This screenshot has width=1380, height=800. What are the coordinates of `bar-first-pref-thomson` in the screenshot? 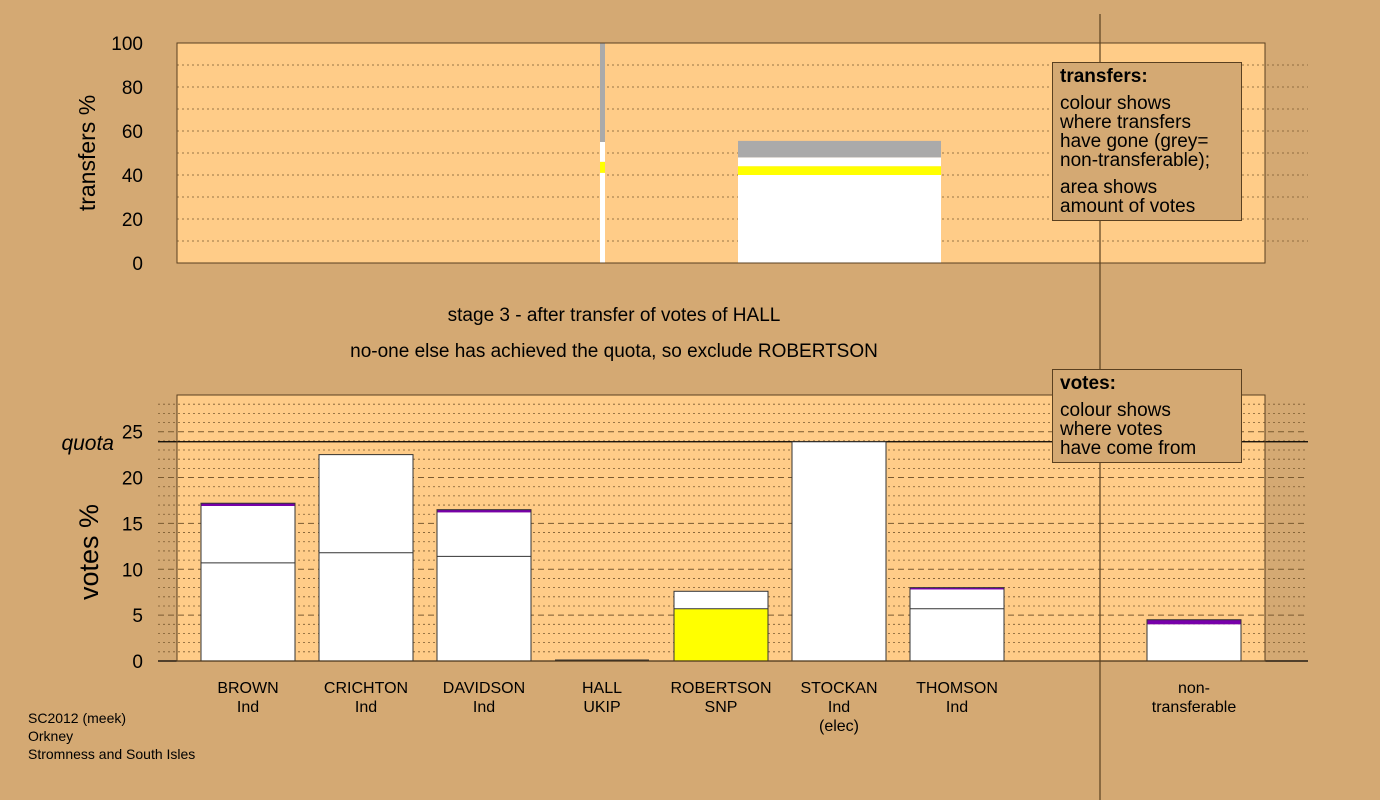 It's located at (957, 634).